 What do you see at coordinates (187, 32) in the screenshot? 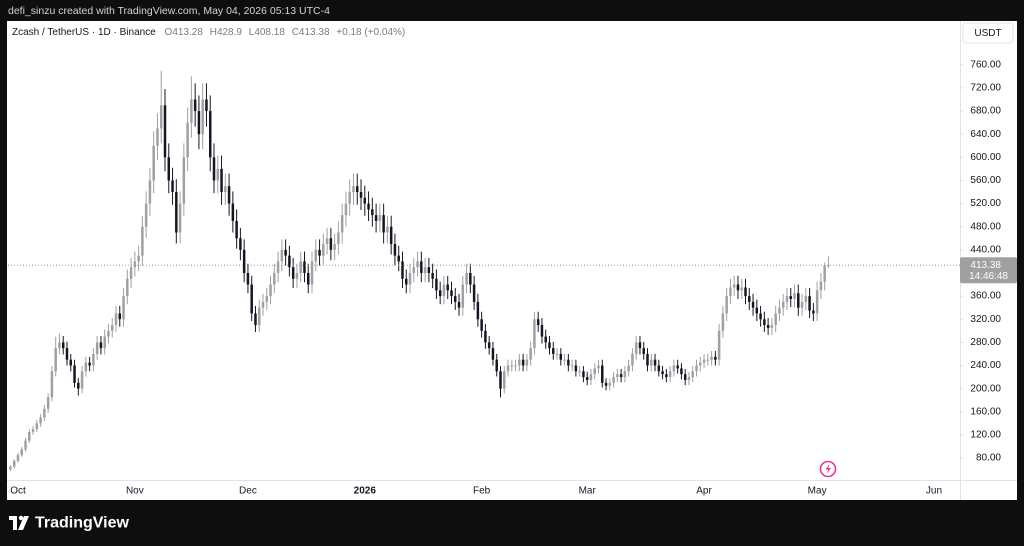
I see `ohlc-value: 413.28` at bounding box center [187, 32].